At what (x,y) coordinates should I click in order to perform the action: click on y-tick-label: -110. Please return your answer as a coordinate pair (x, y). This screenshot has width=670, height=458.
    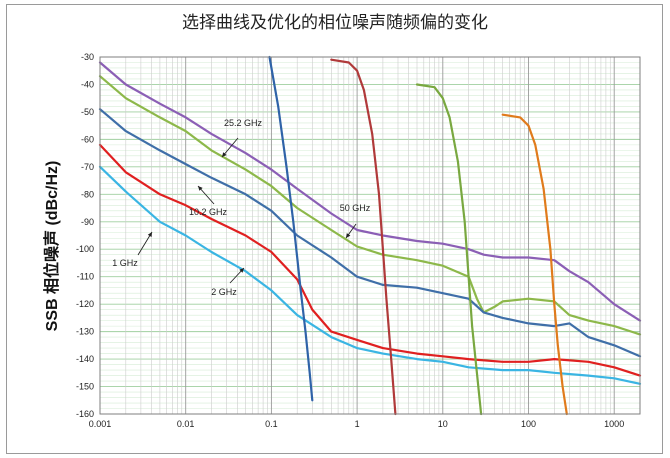
    Looking at the image, I should click on (85, 277).